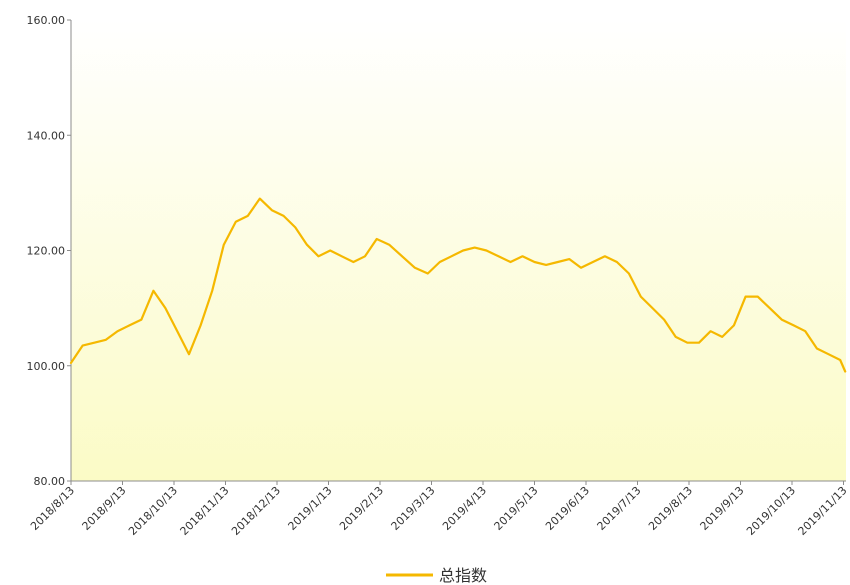  I want to click on x-tick-label: 2019/11/13, so click(823, 511).